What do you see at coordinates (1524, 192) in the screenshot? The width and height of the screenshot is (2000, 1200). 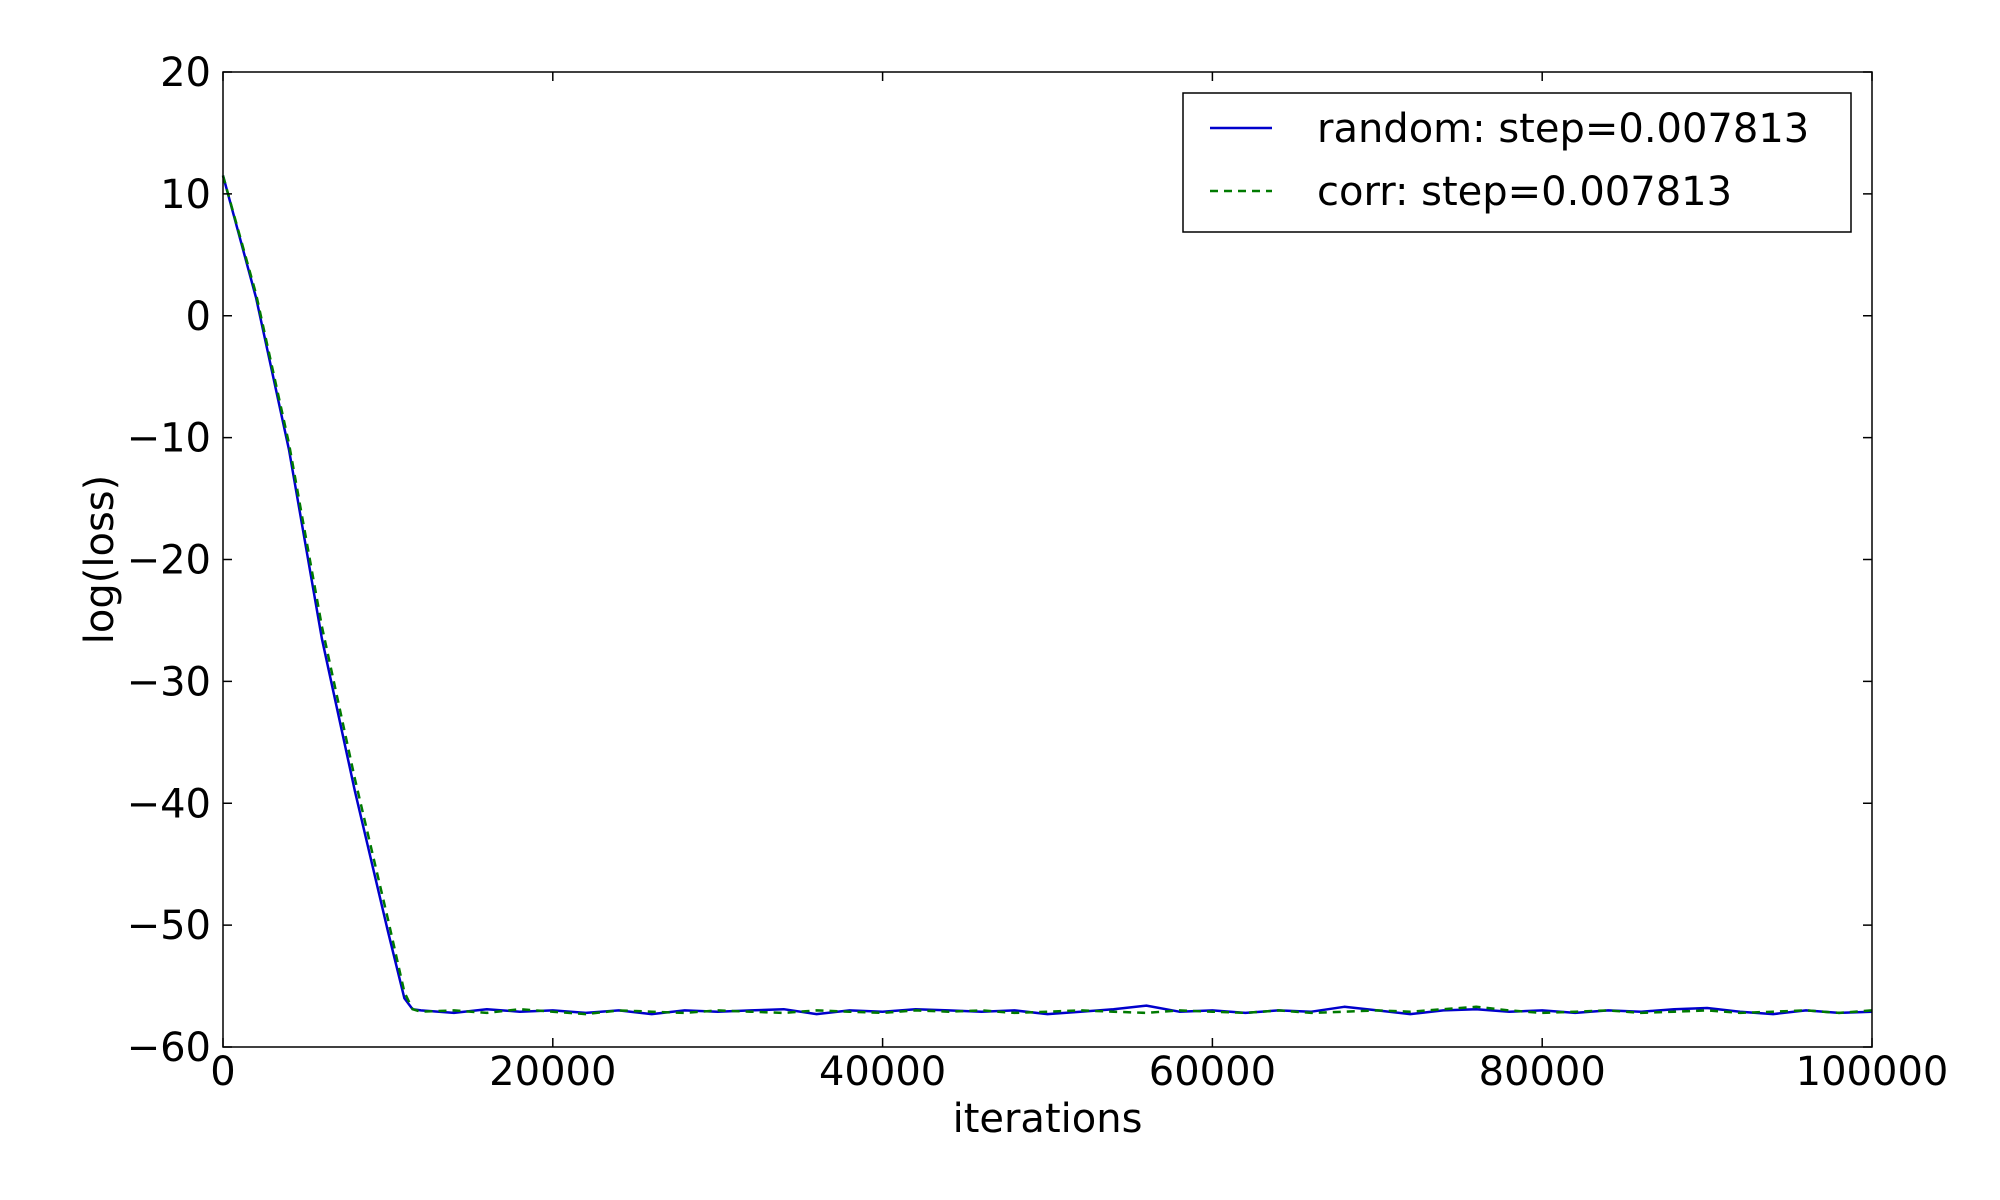 I see `legend-label-corr: corr: step=0.007813` at bounding box center [1524, 192].